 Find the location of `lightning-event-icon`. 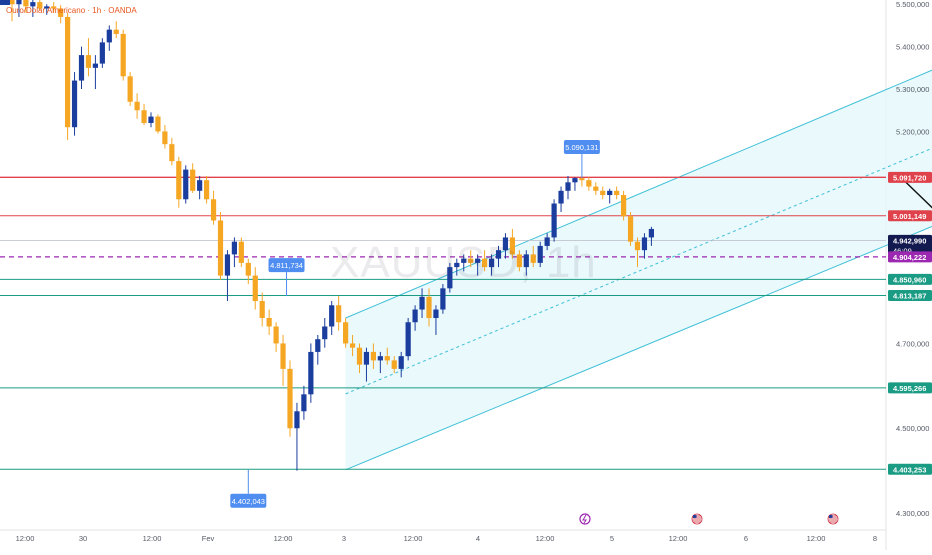

lightning-event-icon is located at coordinates (585, 519).